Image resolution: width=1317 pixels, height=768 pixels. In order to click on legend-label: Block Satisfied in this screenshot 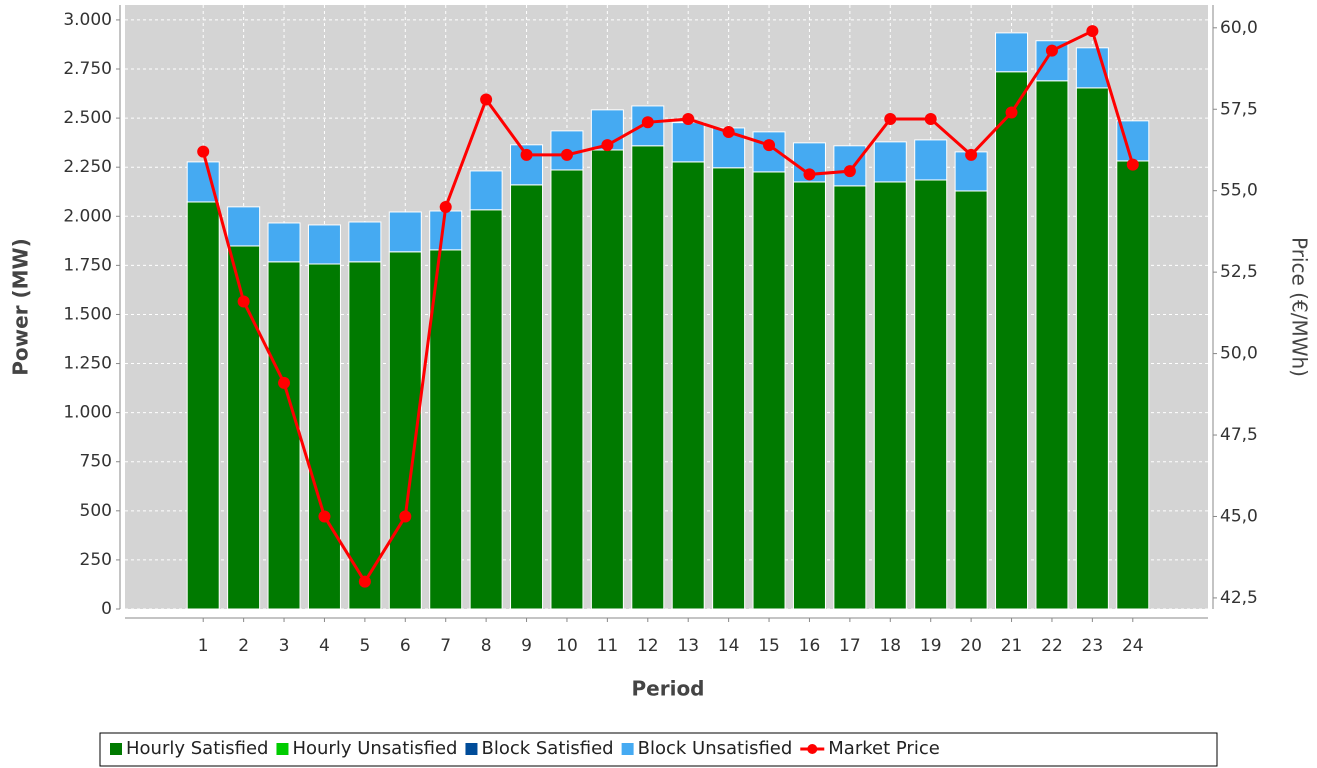, I will do `click(547, 748)`.